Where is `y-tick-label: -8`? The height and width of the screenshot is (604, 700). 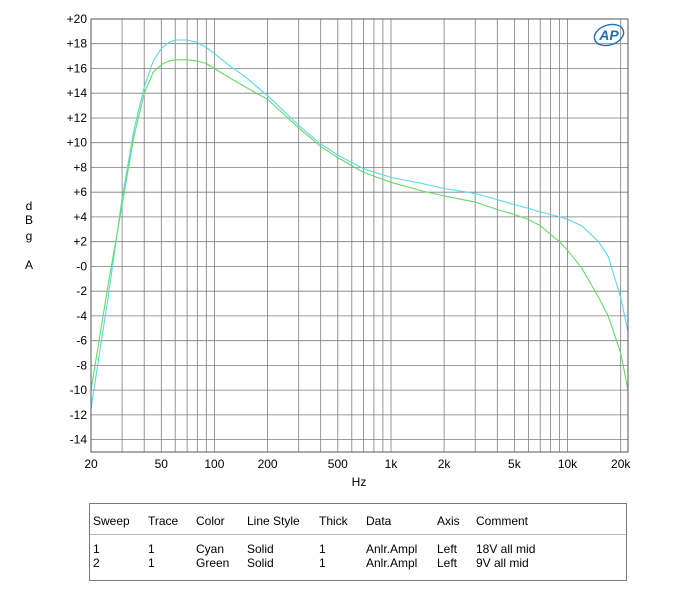
y-tick-label: -8 is located at coordinates (81, 365).